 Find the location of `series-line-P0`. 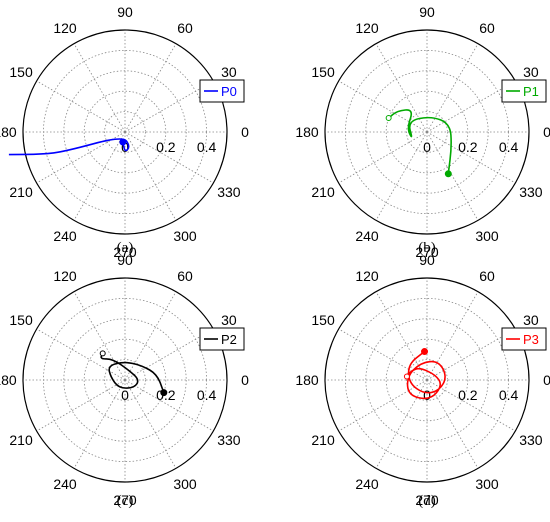

series-line-P0 is located at coordinates (69, 147).